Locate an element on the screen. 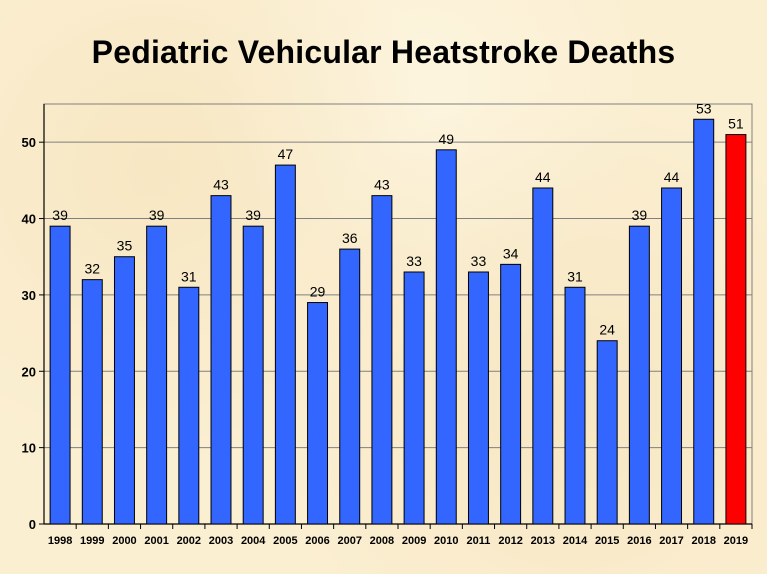  y-tick-label: 10 is located at coordinates (29, 448).